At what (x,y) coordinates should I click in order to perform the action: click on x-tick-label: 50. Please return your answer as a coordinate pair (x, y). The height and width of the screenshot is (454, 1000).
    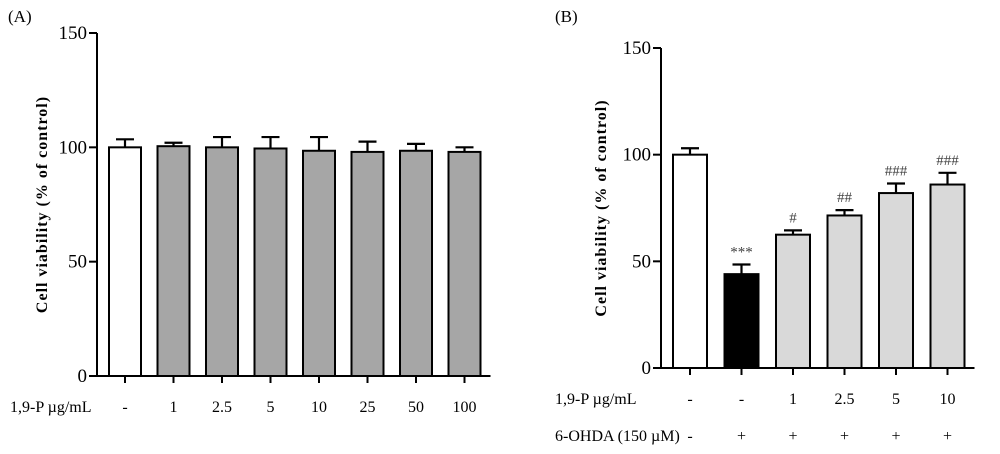
    Looking at the image, I should click on (416, 407).